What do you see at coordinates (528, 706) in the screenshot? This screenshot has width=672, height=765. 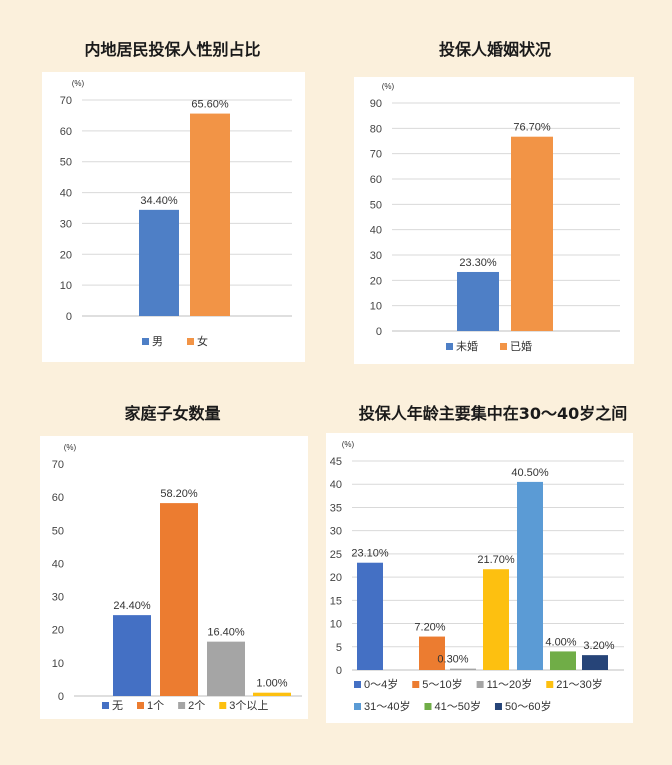 I see `legend-label: 50～60岁` at bounding box center [528, 706].